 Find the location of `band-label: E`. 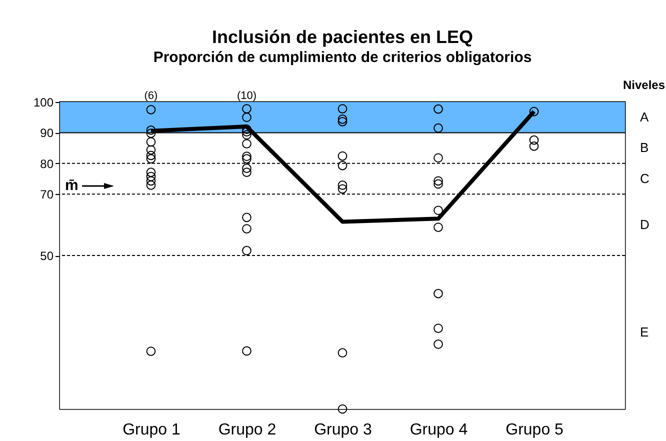

band-label: E is located at coordinates (644, 332).